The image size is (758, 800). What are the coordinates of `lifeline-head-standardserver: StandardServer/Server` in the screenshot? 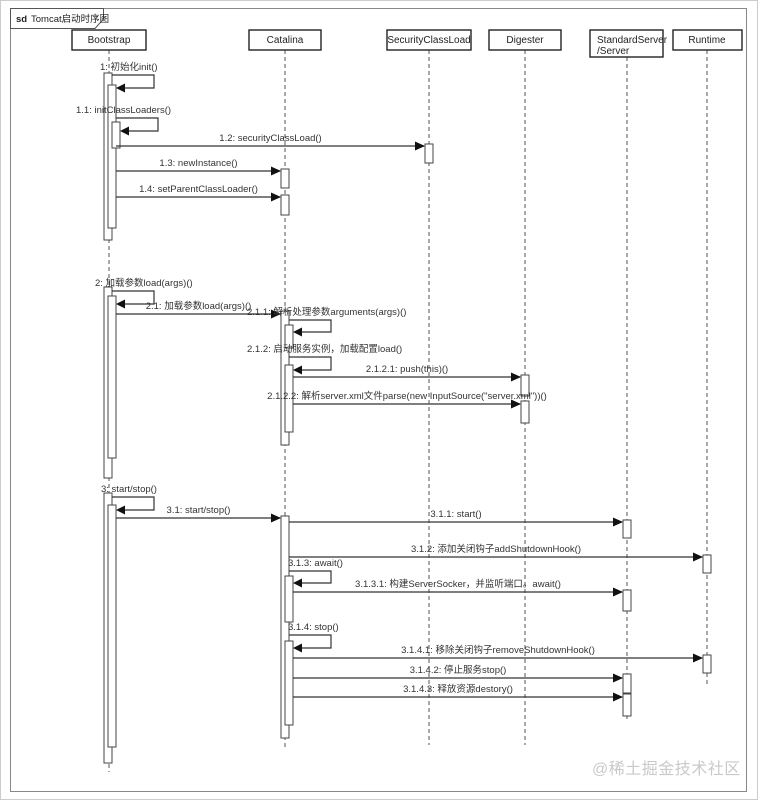 It's located at (628, 43).